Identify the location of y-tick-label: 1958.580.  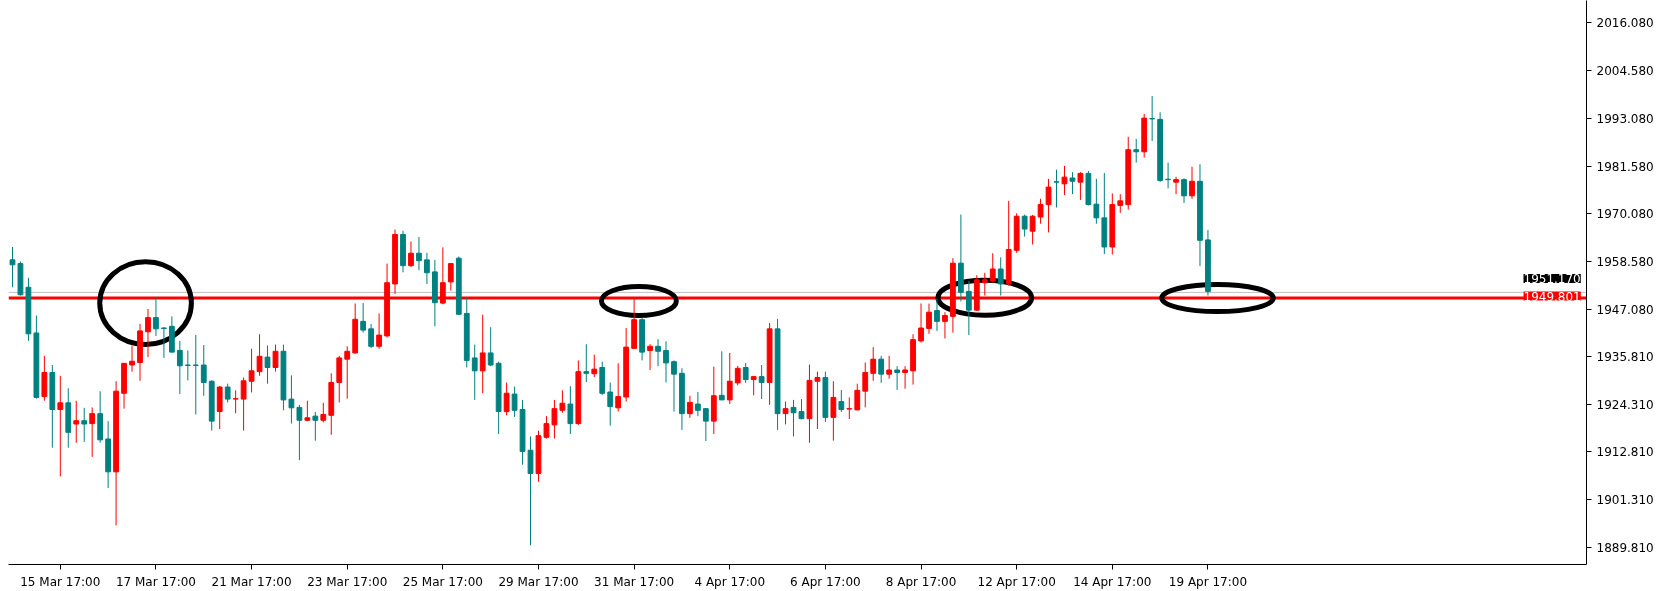
(1625, 262).